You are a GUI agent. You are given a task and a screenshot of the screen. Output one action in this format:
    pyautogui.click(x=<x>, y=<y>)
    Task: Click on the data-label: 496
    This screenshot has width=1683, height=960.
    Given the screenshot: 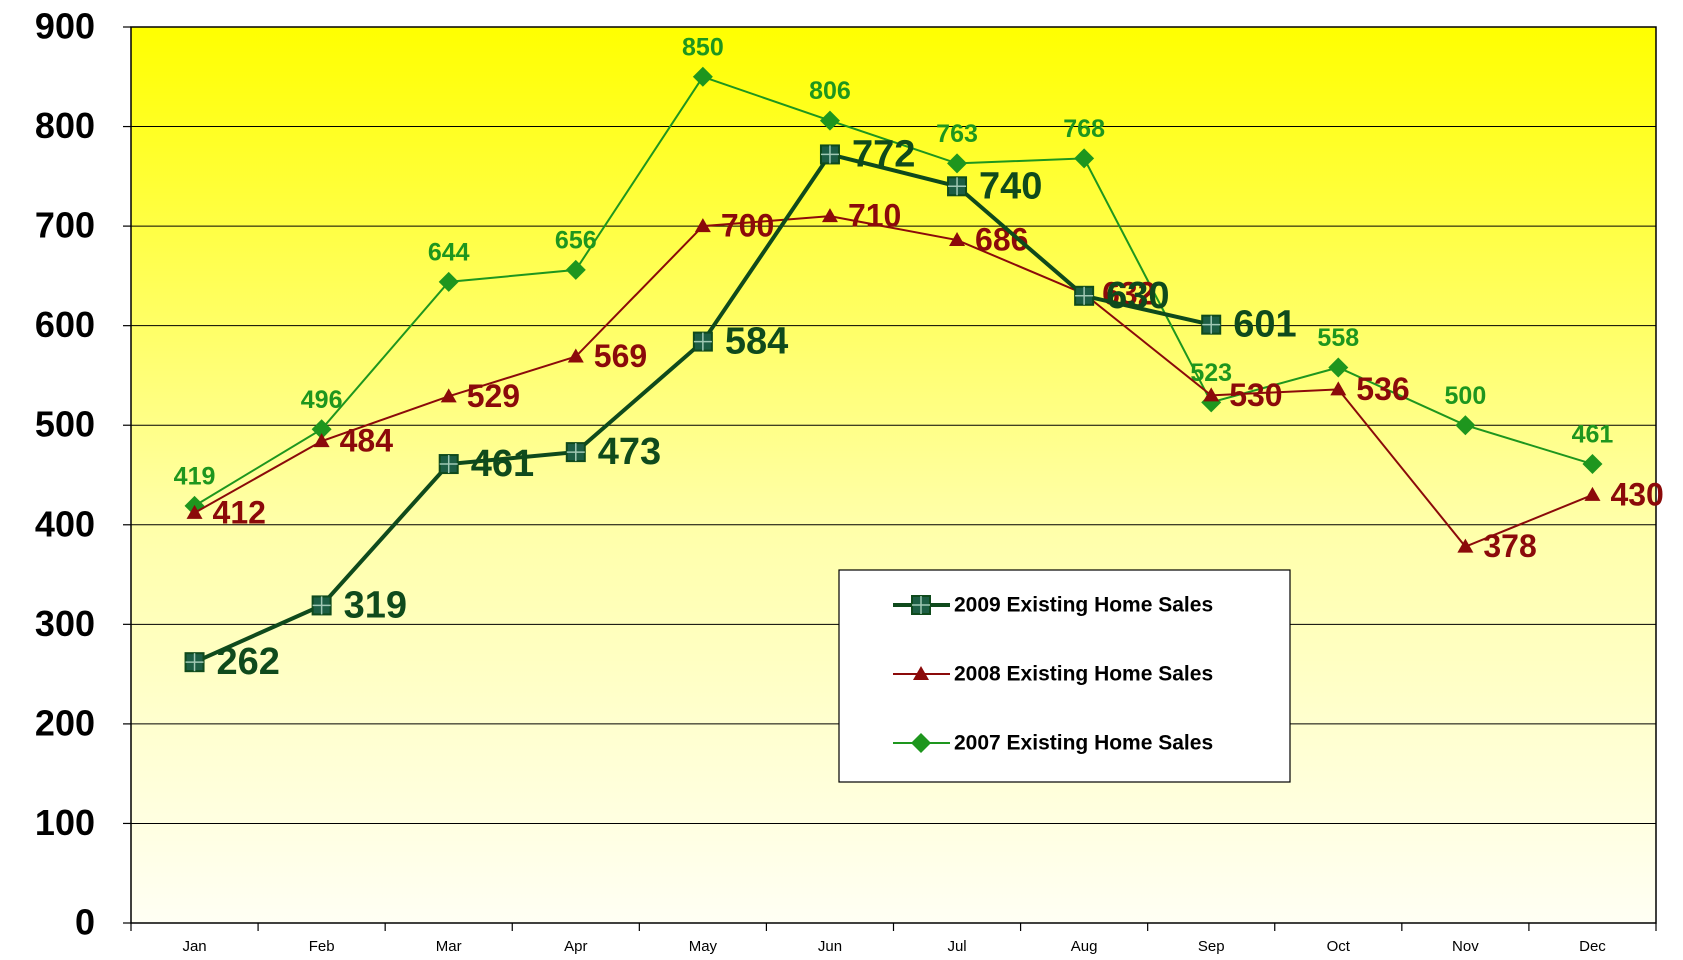 What is the action you would take?
    pyautogui.click(x=322, y=400)
    